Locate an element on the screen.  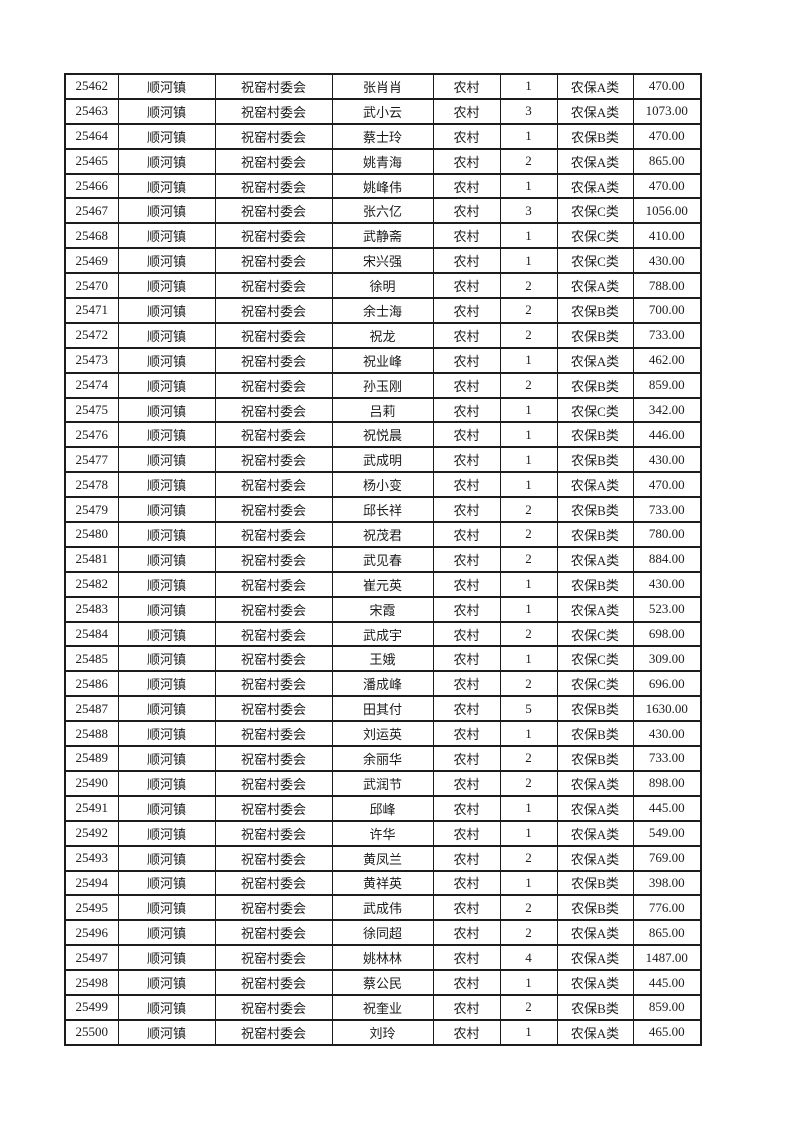
table-row: 25491 顺河镇 祝窑村委会 邱峰 农村 1 农保A类 445.00 is located at coordinates (383, 808).